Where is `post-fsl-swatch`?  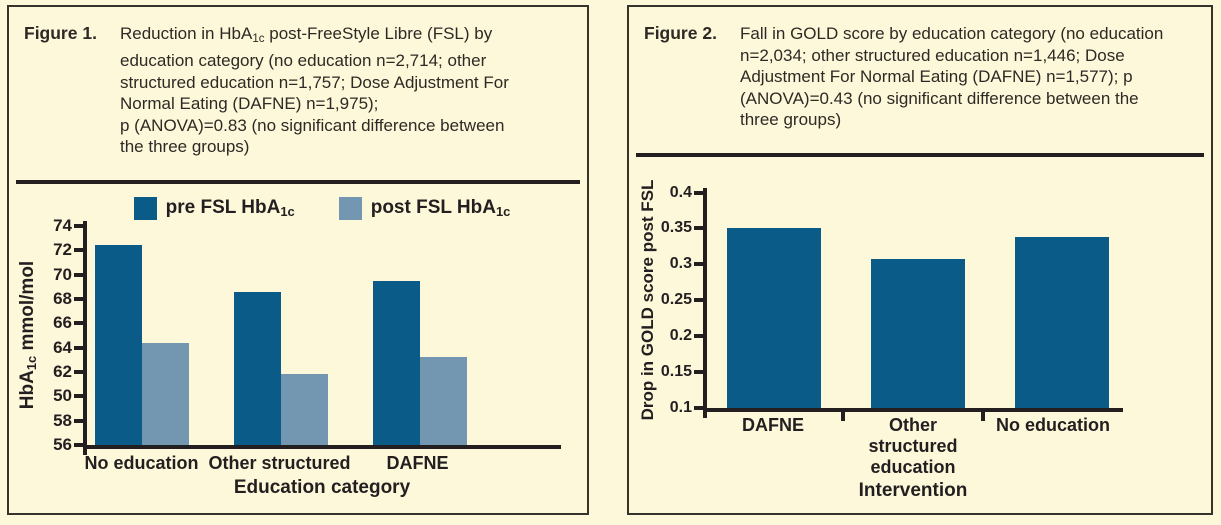
post-fsl-swatch is located at coordinates (350, 208).